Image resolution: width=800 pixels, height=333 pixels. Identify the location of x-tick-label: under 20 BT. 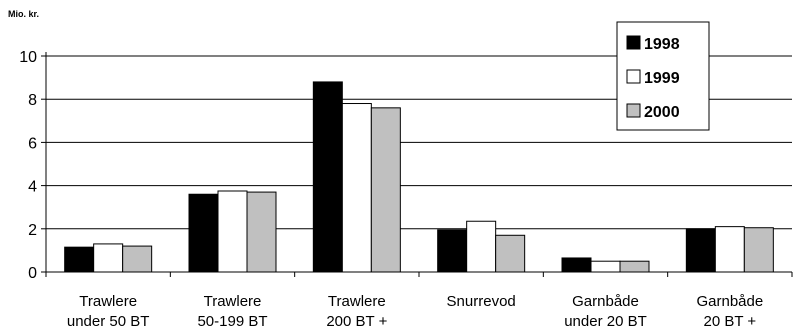
(605, 321).